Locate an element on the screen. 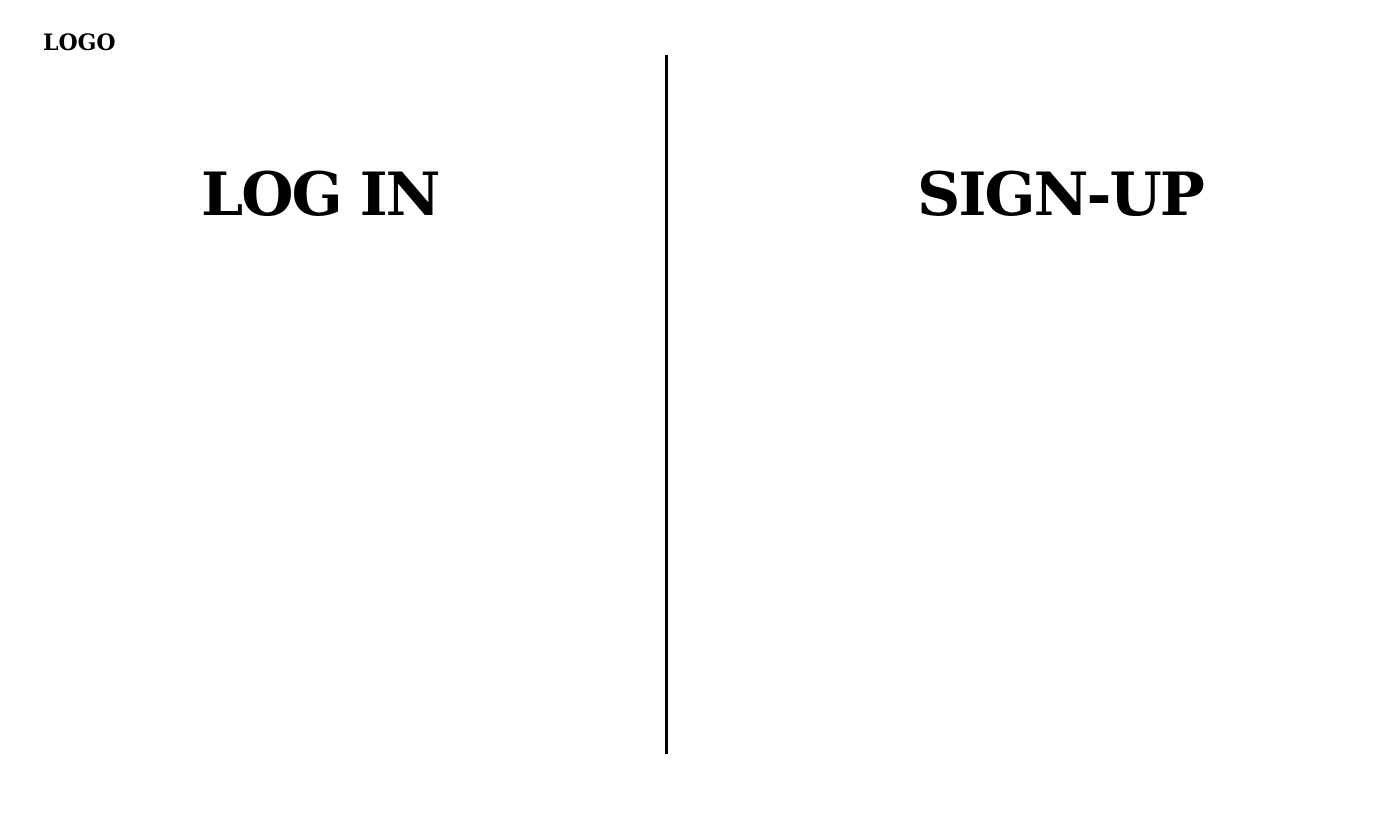 The height and width of the screenshot is (832, 1394). login-heading: LOG IN is located at coordinates (321, 195).